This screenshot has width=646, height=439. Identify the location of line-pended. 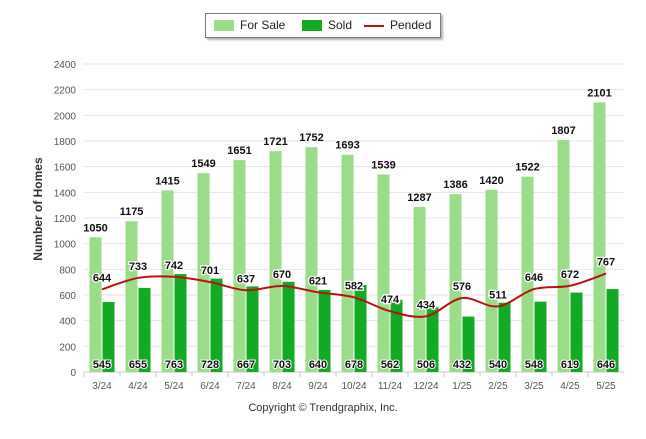
(354, 295).